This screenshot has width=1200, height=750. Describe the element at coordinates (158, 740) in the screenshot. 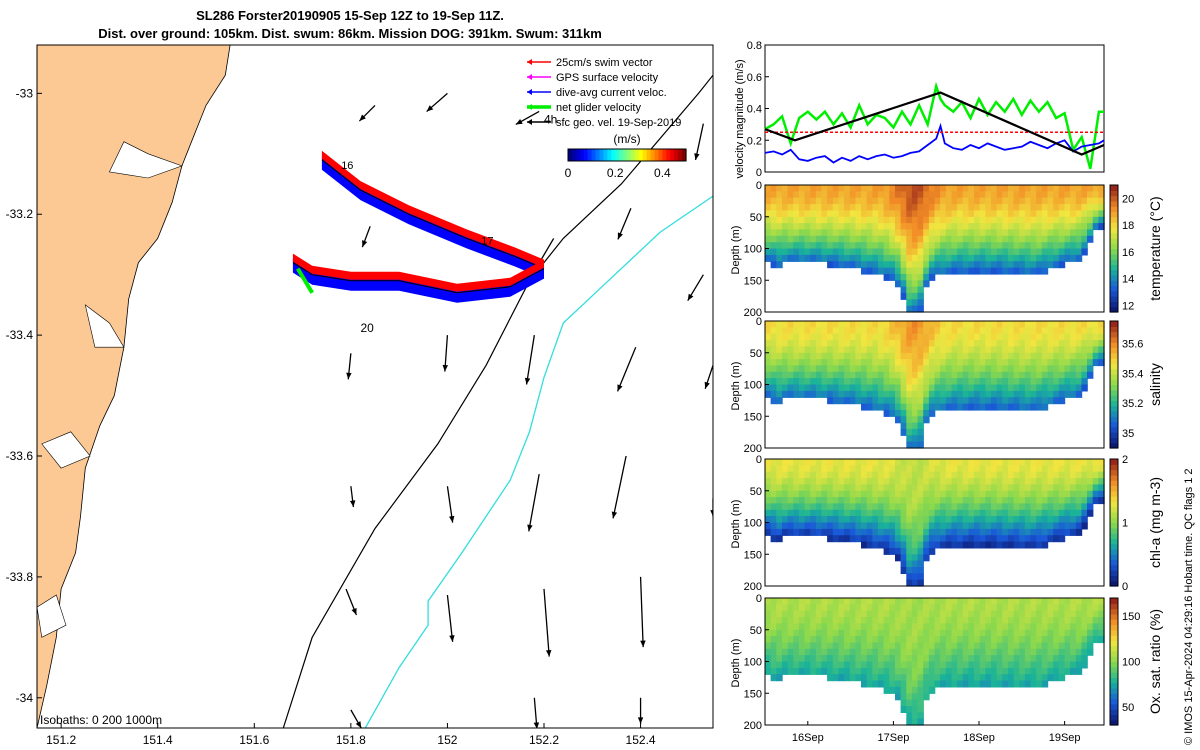

I see `map-xtick-label-1: 151.4` at that location.